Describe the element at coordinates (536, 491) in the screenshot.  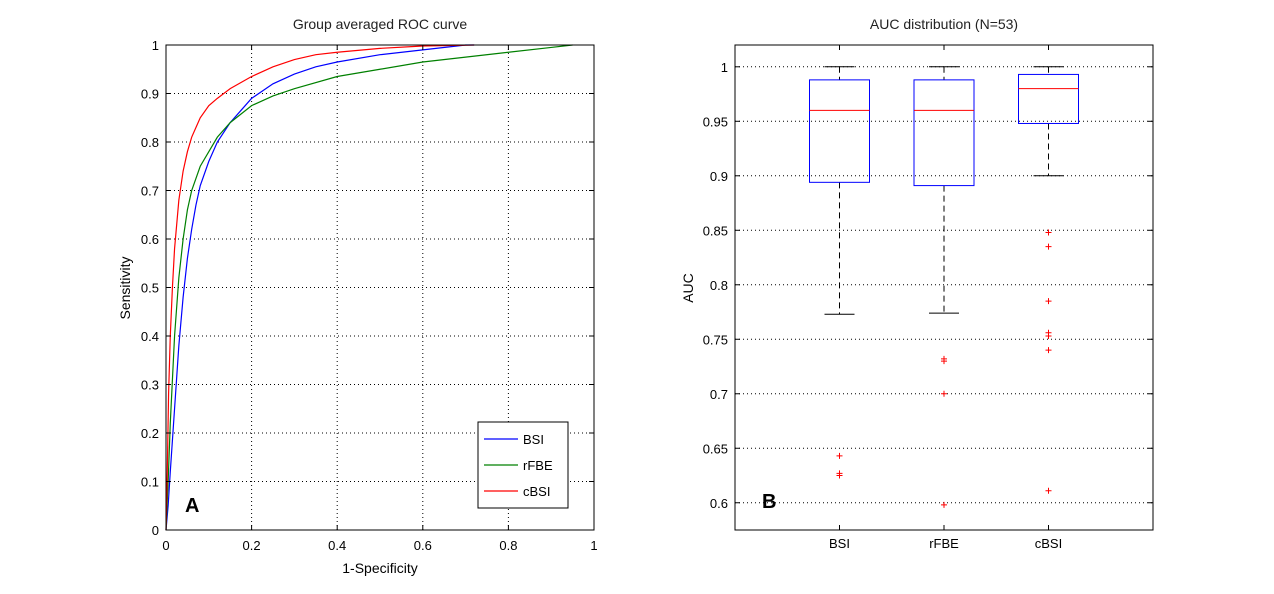
I see `roc-legend-label-cbsi: cBSI` at that location.